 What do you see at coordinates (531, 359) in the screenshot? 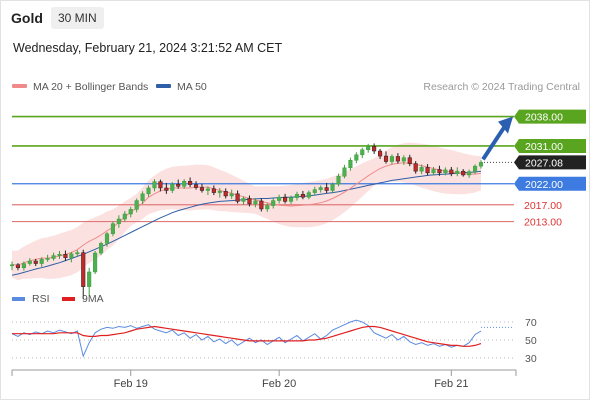
I see `rsi-tick-label: 30` at bounding box center [531, 359].